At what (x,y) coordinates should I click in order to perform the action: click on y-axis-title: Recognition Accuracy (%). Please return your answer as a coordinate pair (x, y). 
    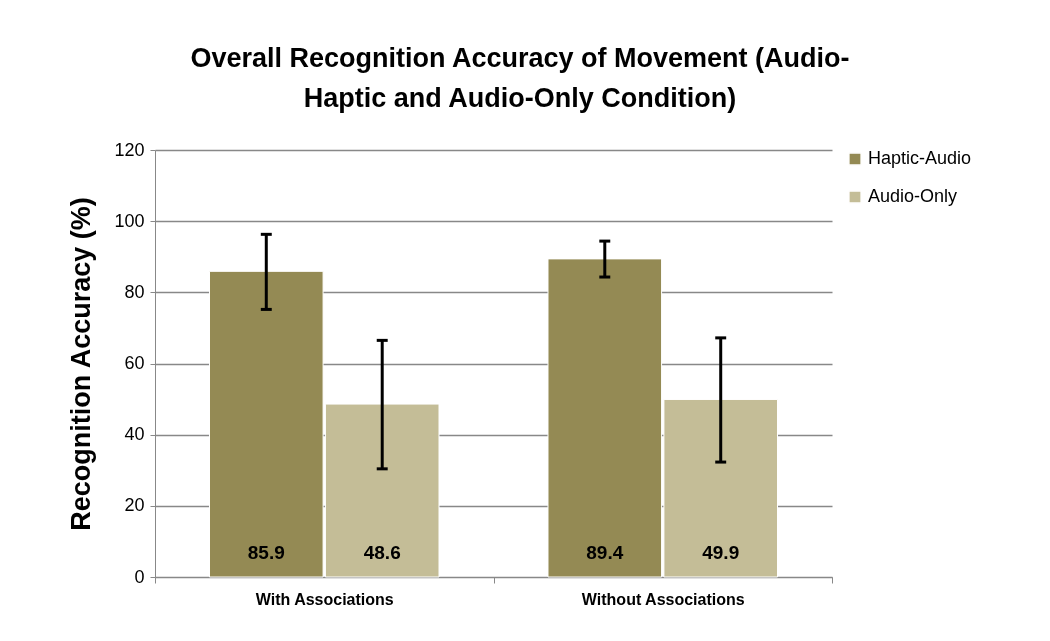
    Looking at the image, I should click on (81, 364).